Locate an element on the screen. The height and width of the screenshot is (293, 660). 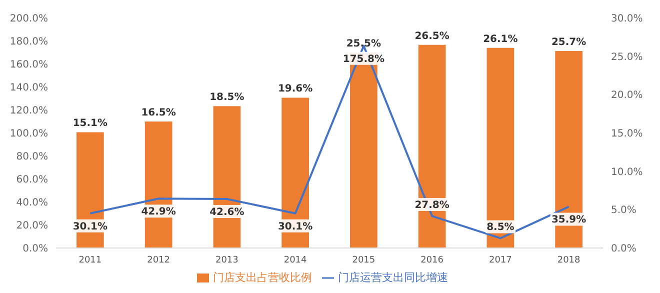
y2-tick-label: 20.0% is located at coordinates (627, 96).